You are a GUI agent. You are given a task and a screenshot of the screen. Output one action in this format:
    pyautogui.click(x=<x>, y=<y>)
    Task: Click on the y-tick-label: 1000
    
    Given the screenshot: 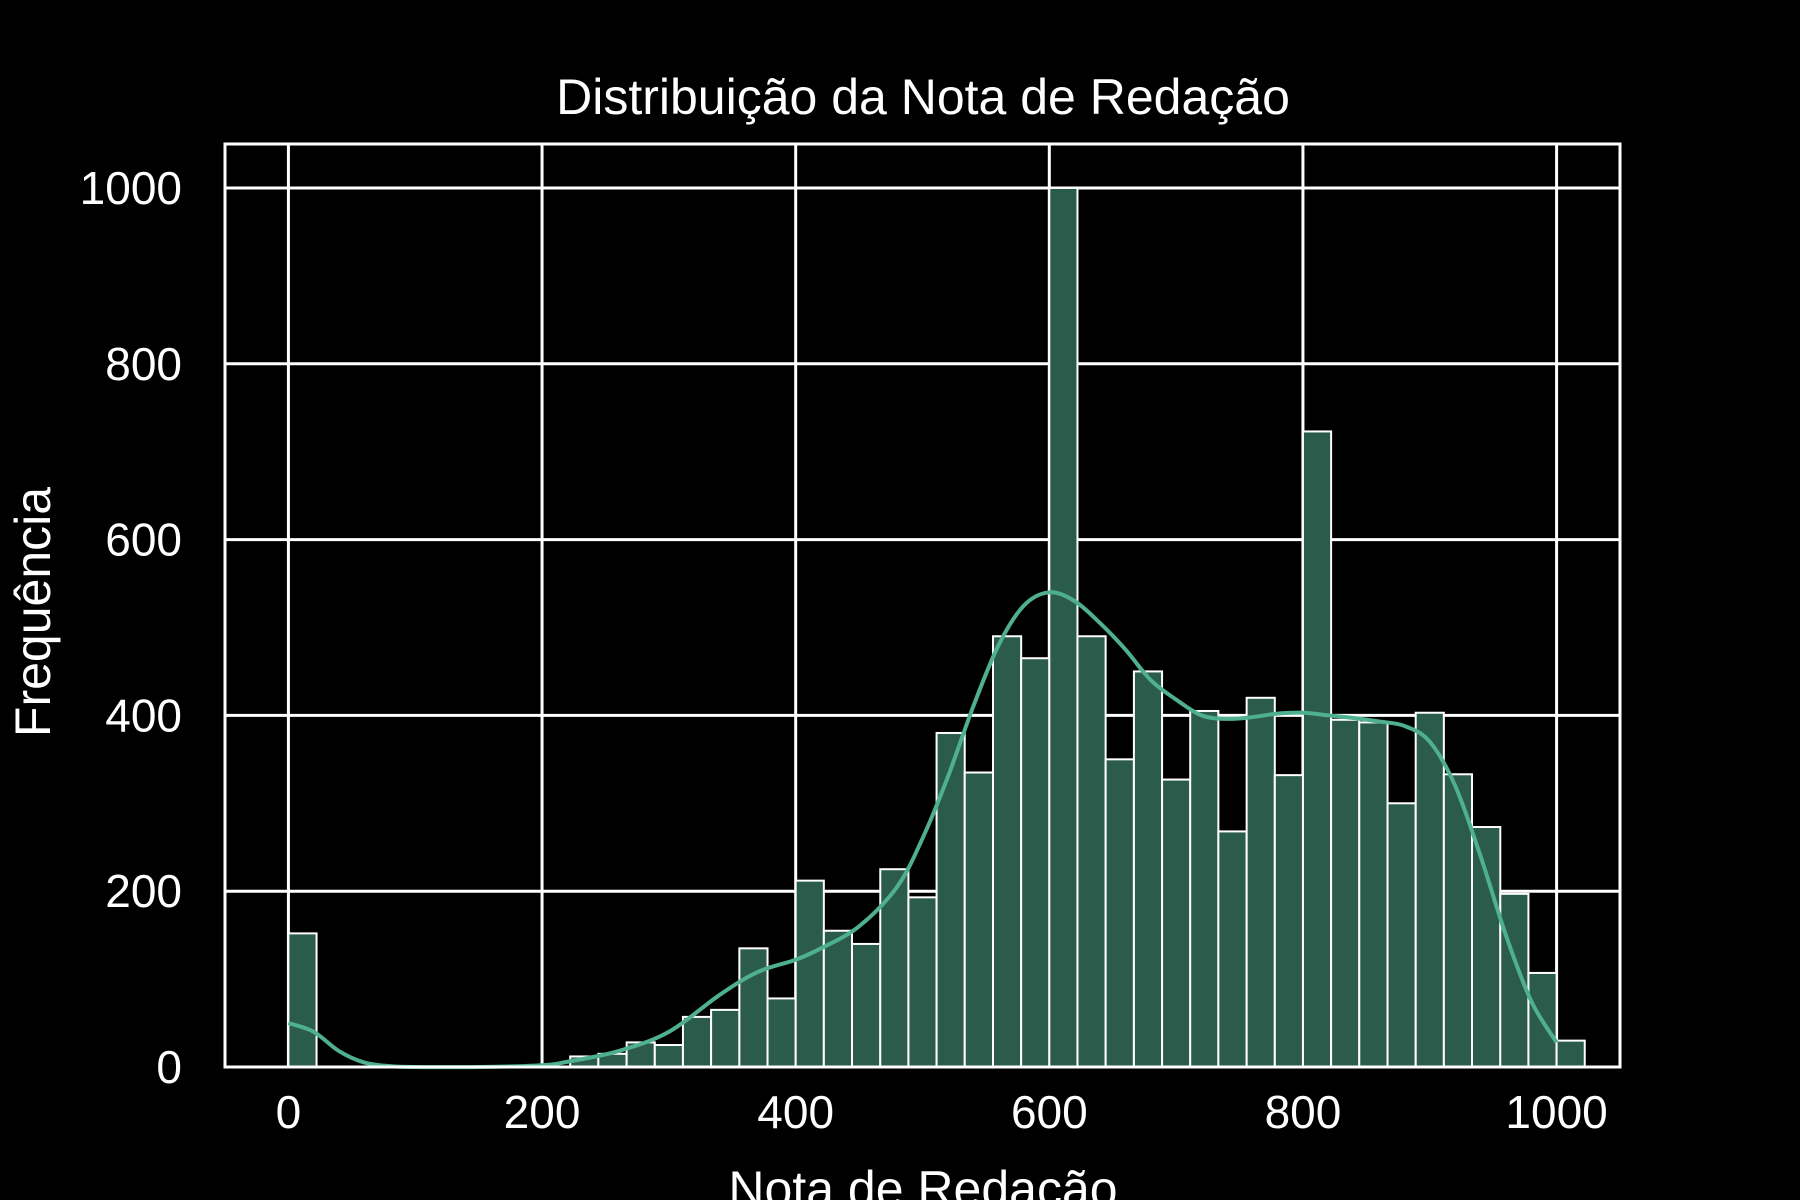 What is the action you would take?
    pyautogui.click(x=131, y=188)
    